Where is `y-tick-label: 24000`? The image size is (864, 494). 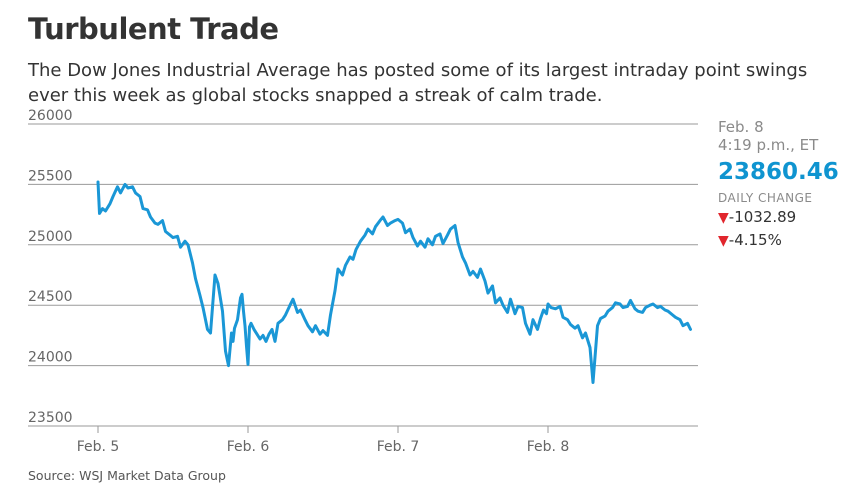 y-tick-label: 24000 is located at coordinates (50, 358).